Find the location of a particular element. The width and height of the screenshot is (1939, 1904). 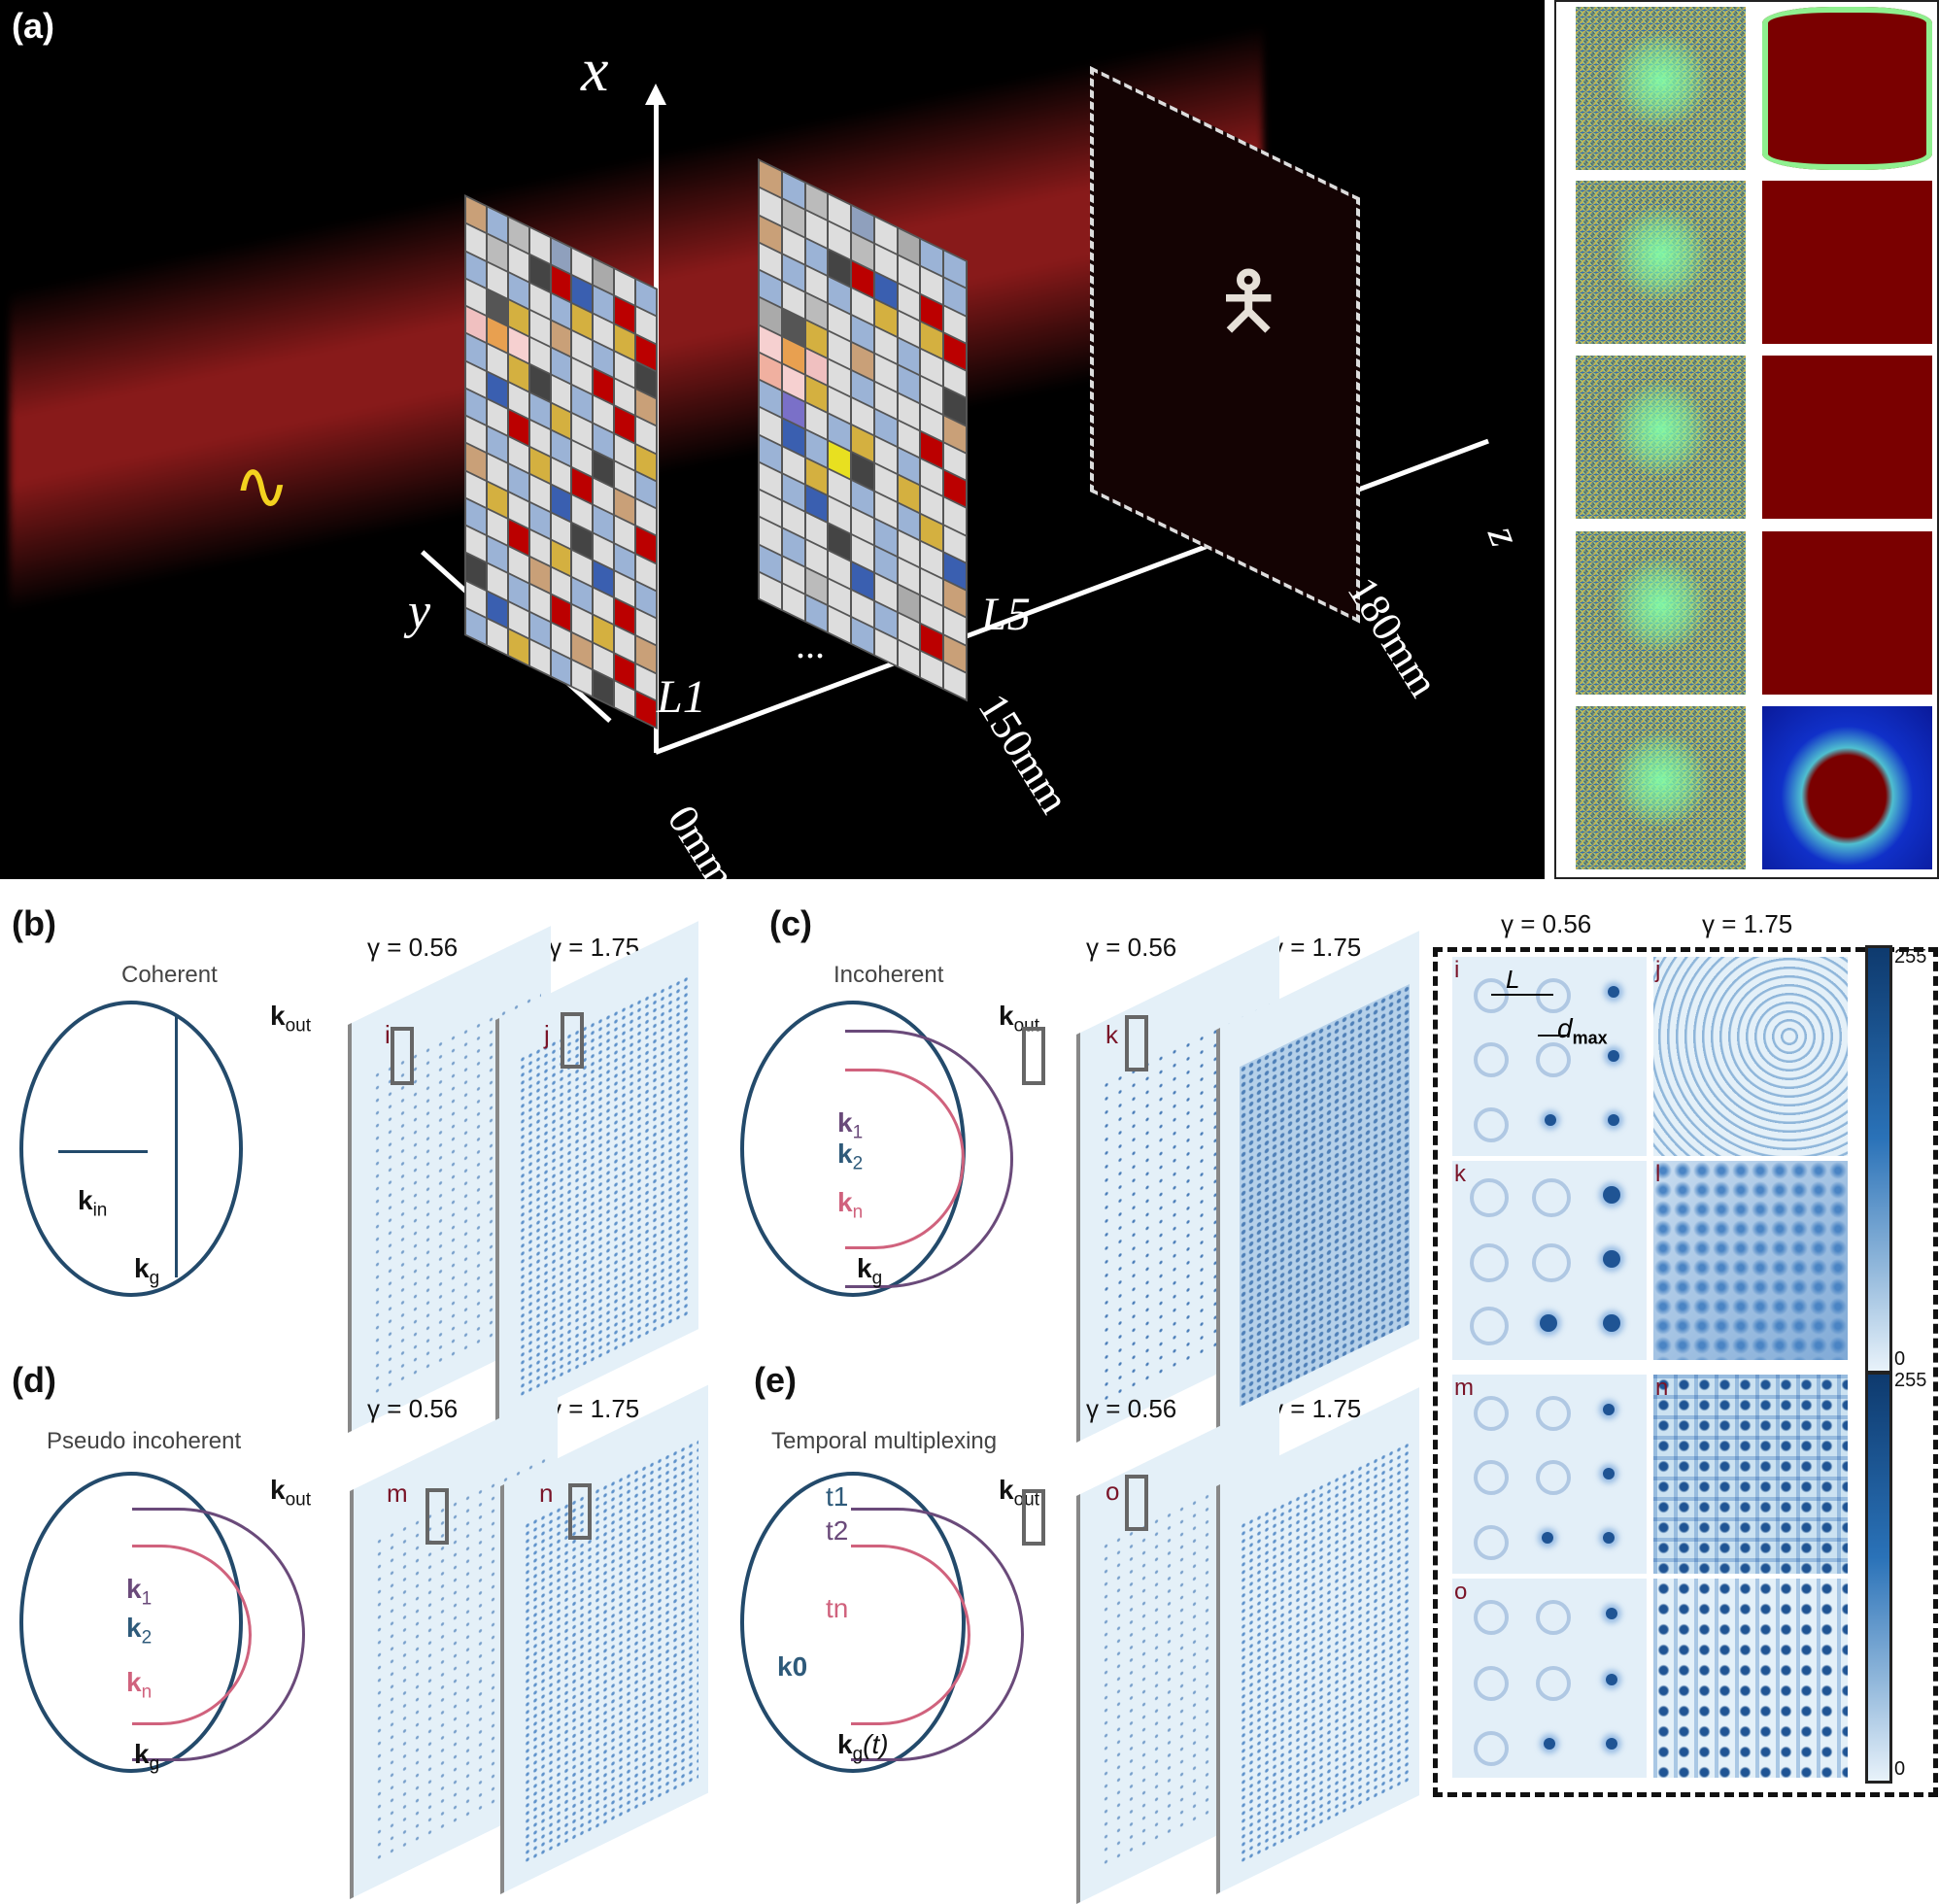

panel-b-roi-left is located at coordinates (402, 1056).